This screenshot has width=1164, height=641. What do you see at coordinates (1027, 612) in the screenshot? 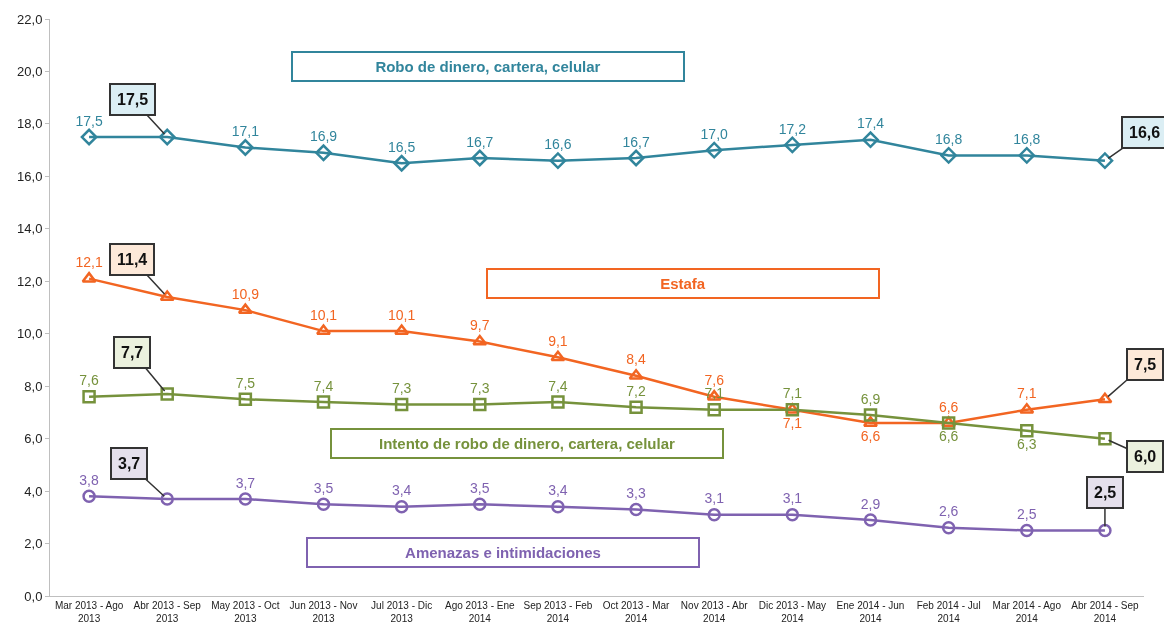
I see `x-tick-label: Mar 2014 - Ago 2014` at bounding box center [1027, 612].